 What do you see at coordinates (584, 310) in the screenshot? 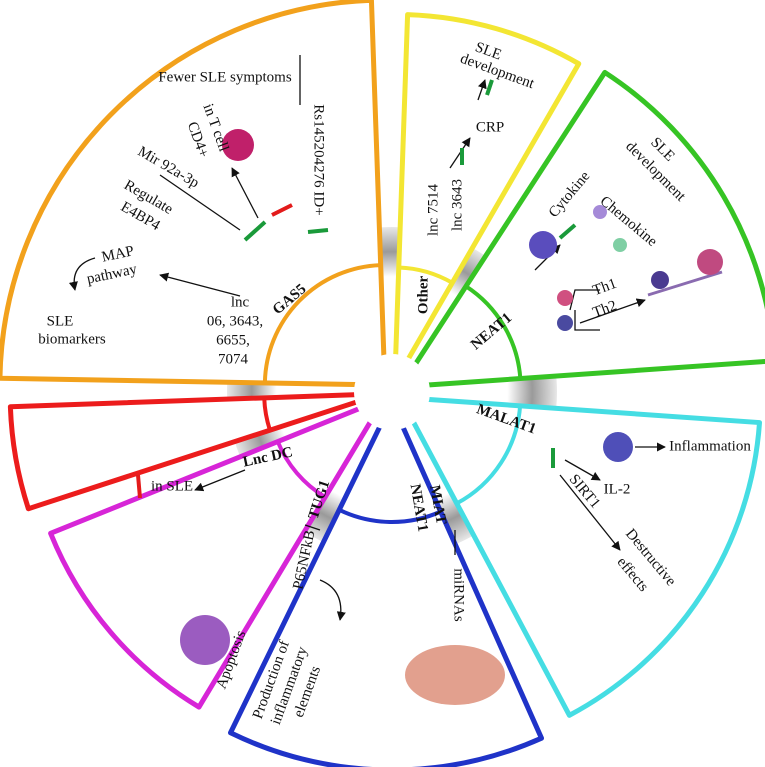
I see `branch` at bounding box center [584, 310].